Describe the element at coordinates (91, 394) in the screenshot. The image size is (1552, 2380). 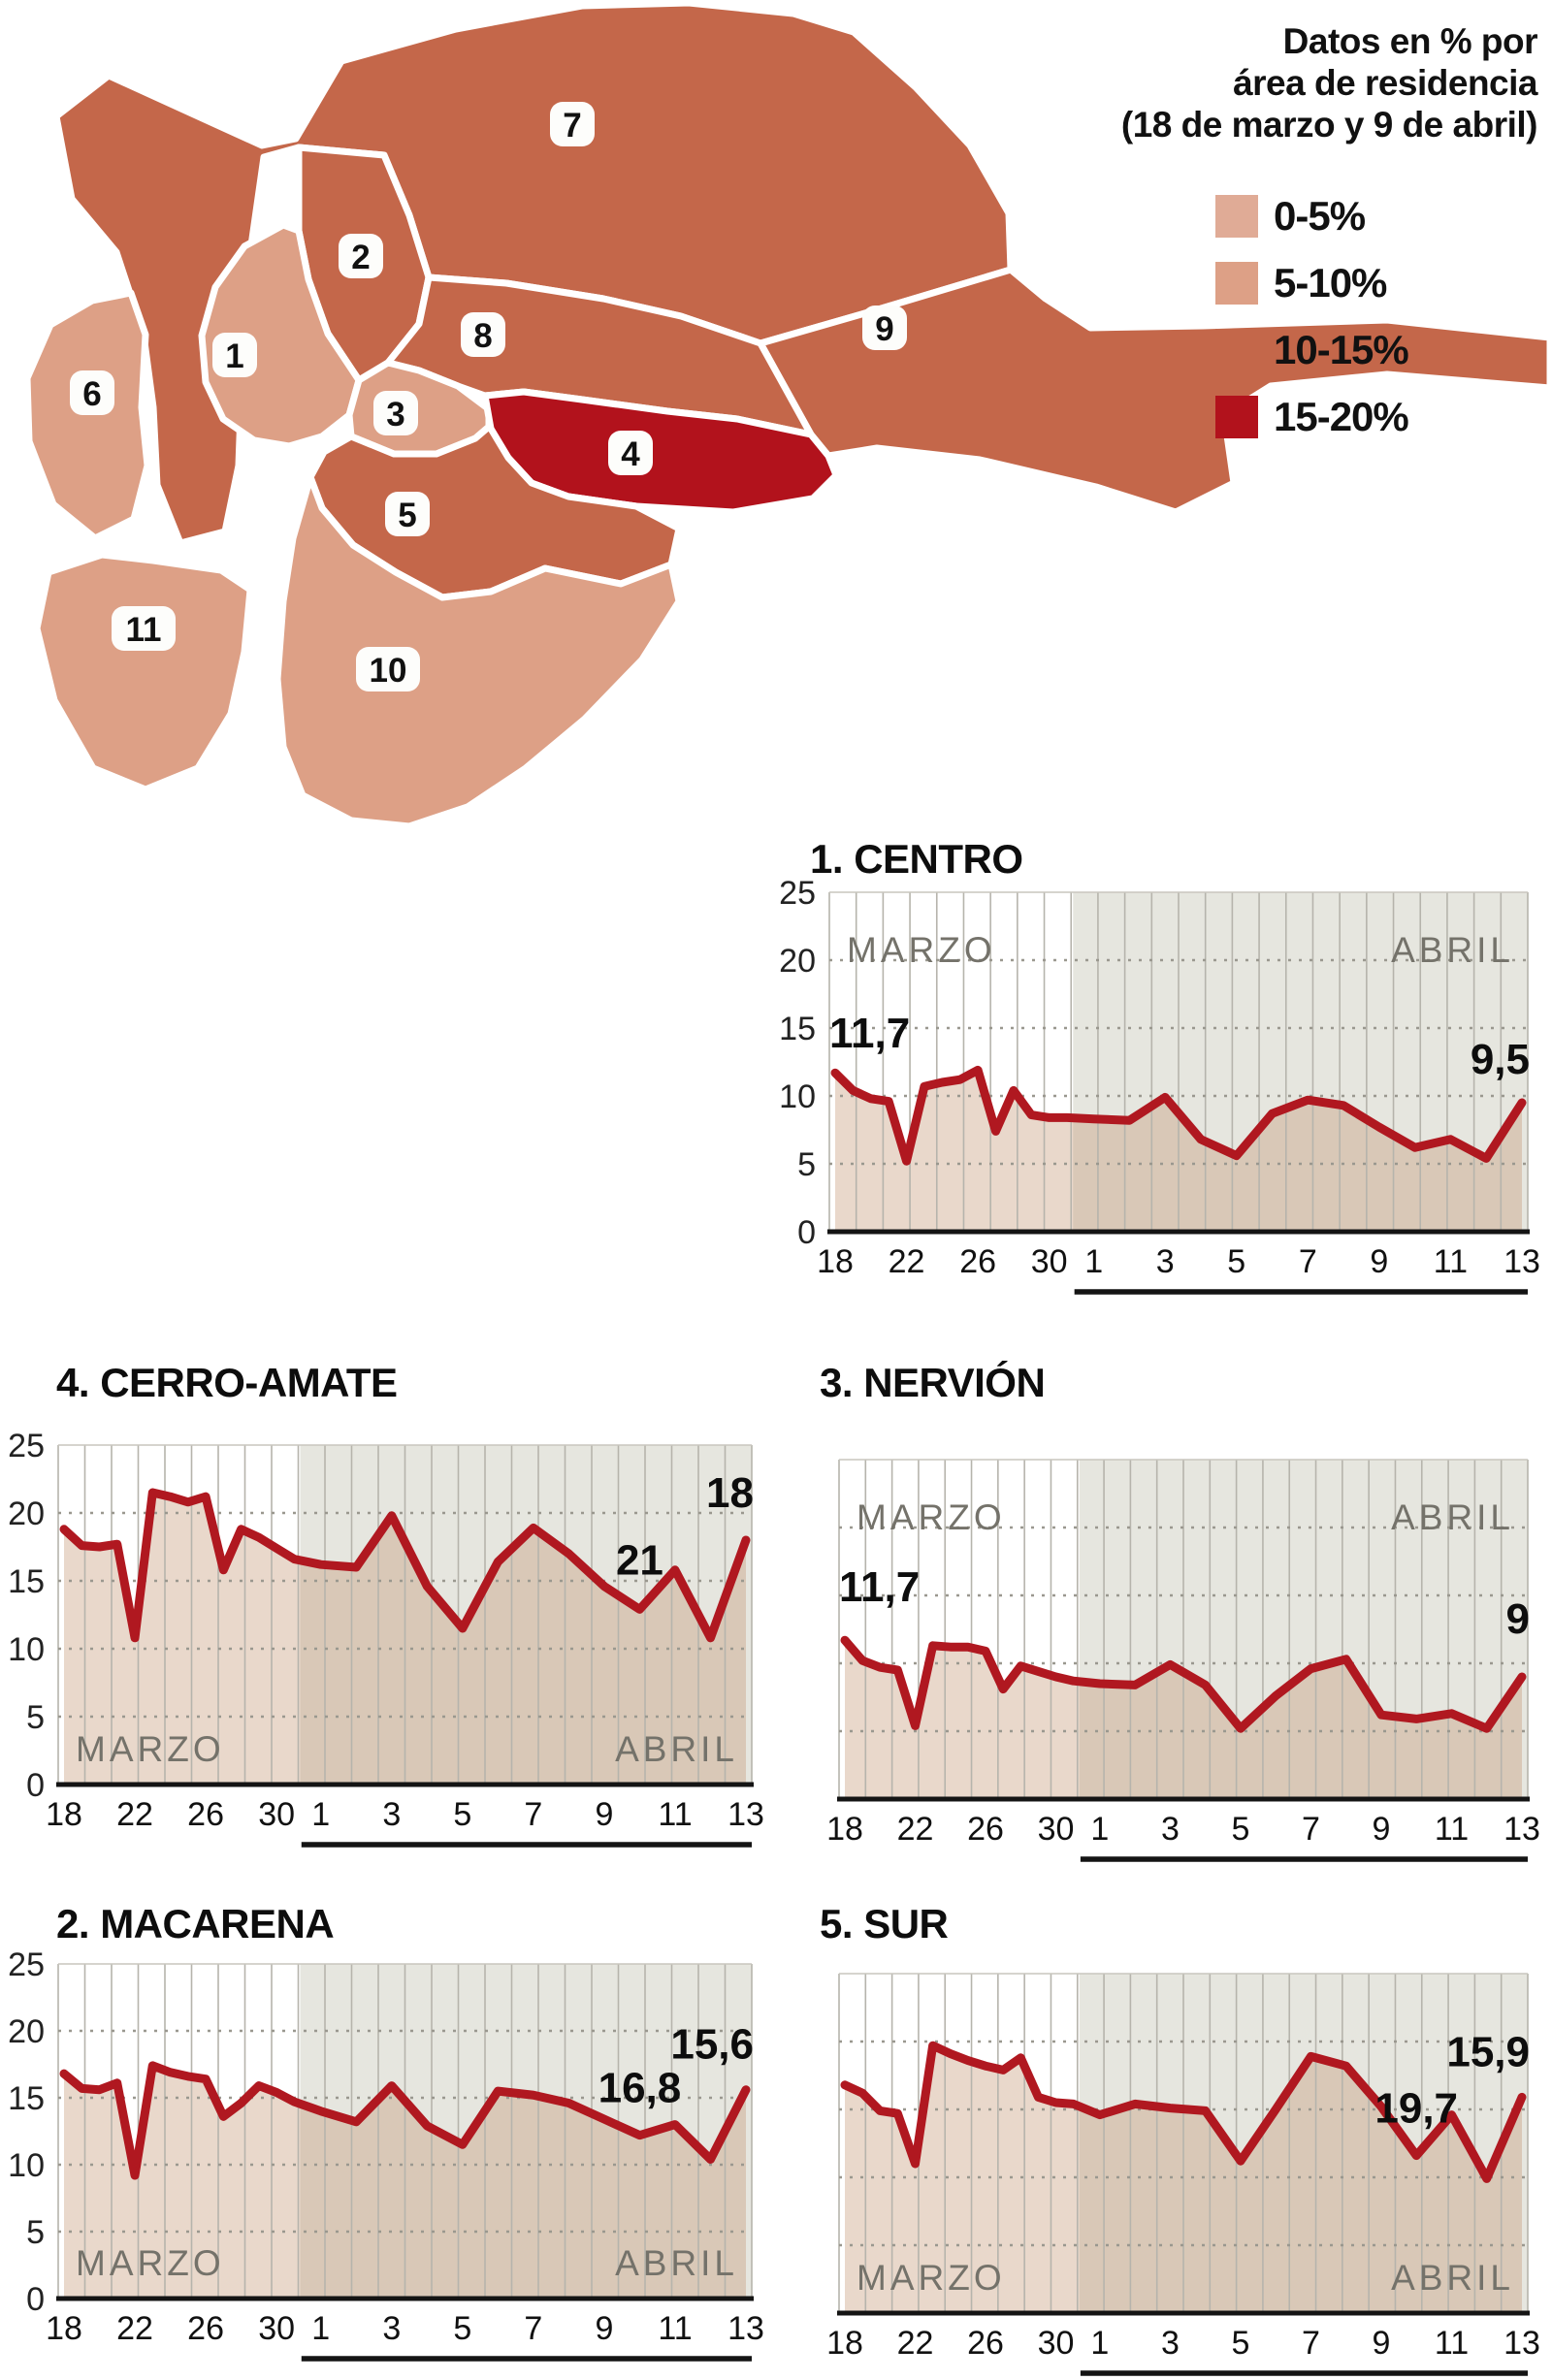
I see `district-number-label: 6` at that location.